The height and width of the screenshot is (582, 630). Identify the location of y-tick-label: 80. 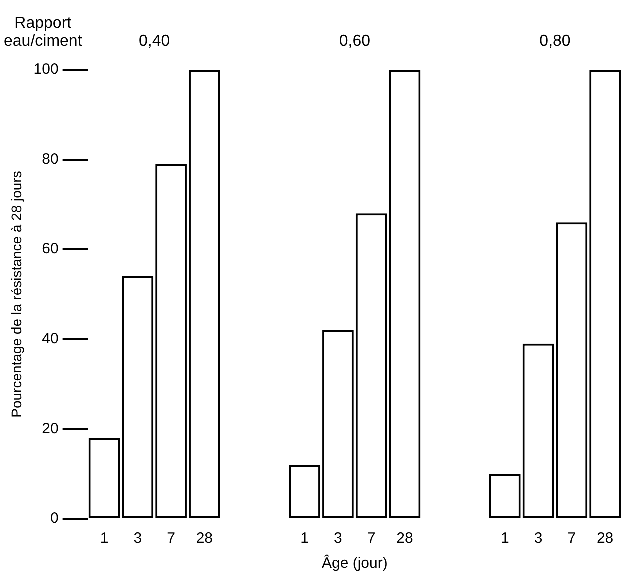
(50, 159).